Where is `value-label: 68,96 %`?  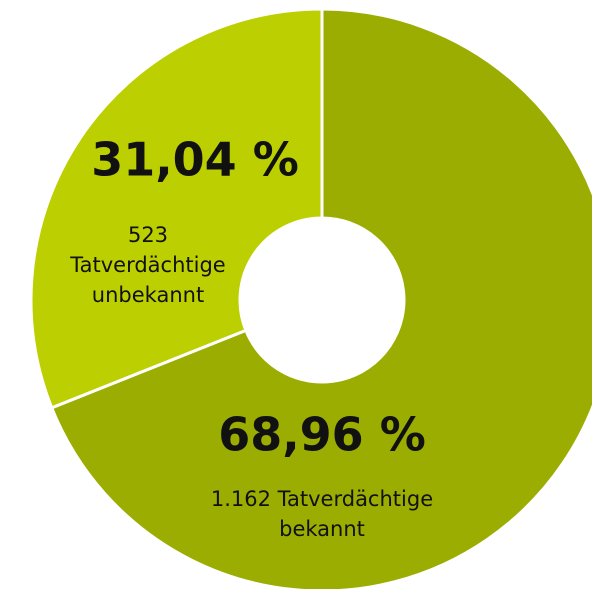 value-label: 68,96 % is located at coordinates (322, 435).